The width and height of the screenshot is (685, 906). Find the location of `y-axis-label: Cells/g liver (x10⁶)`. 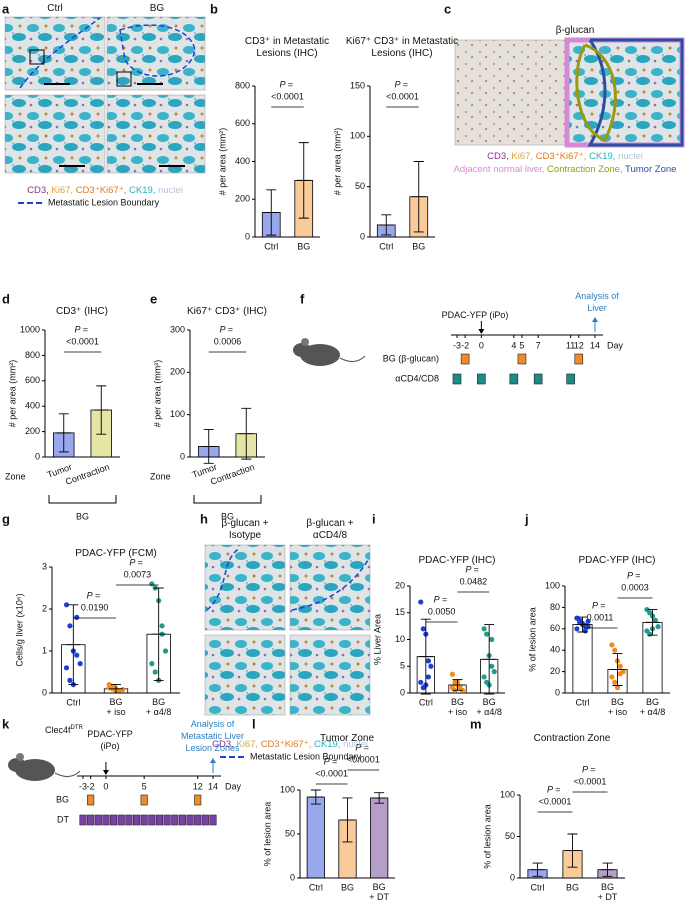

y-axis-label: Cells/g liver (x10⁶) is located at coordinates (19, 629).